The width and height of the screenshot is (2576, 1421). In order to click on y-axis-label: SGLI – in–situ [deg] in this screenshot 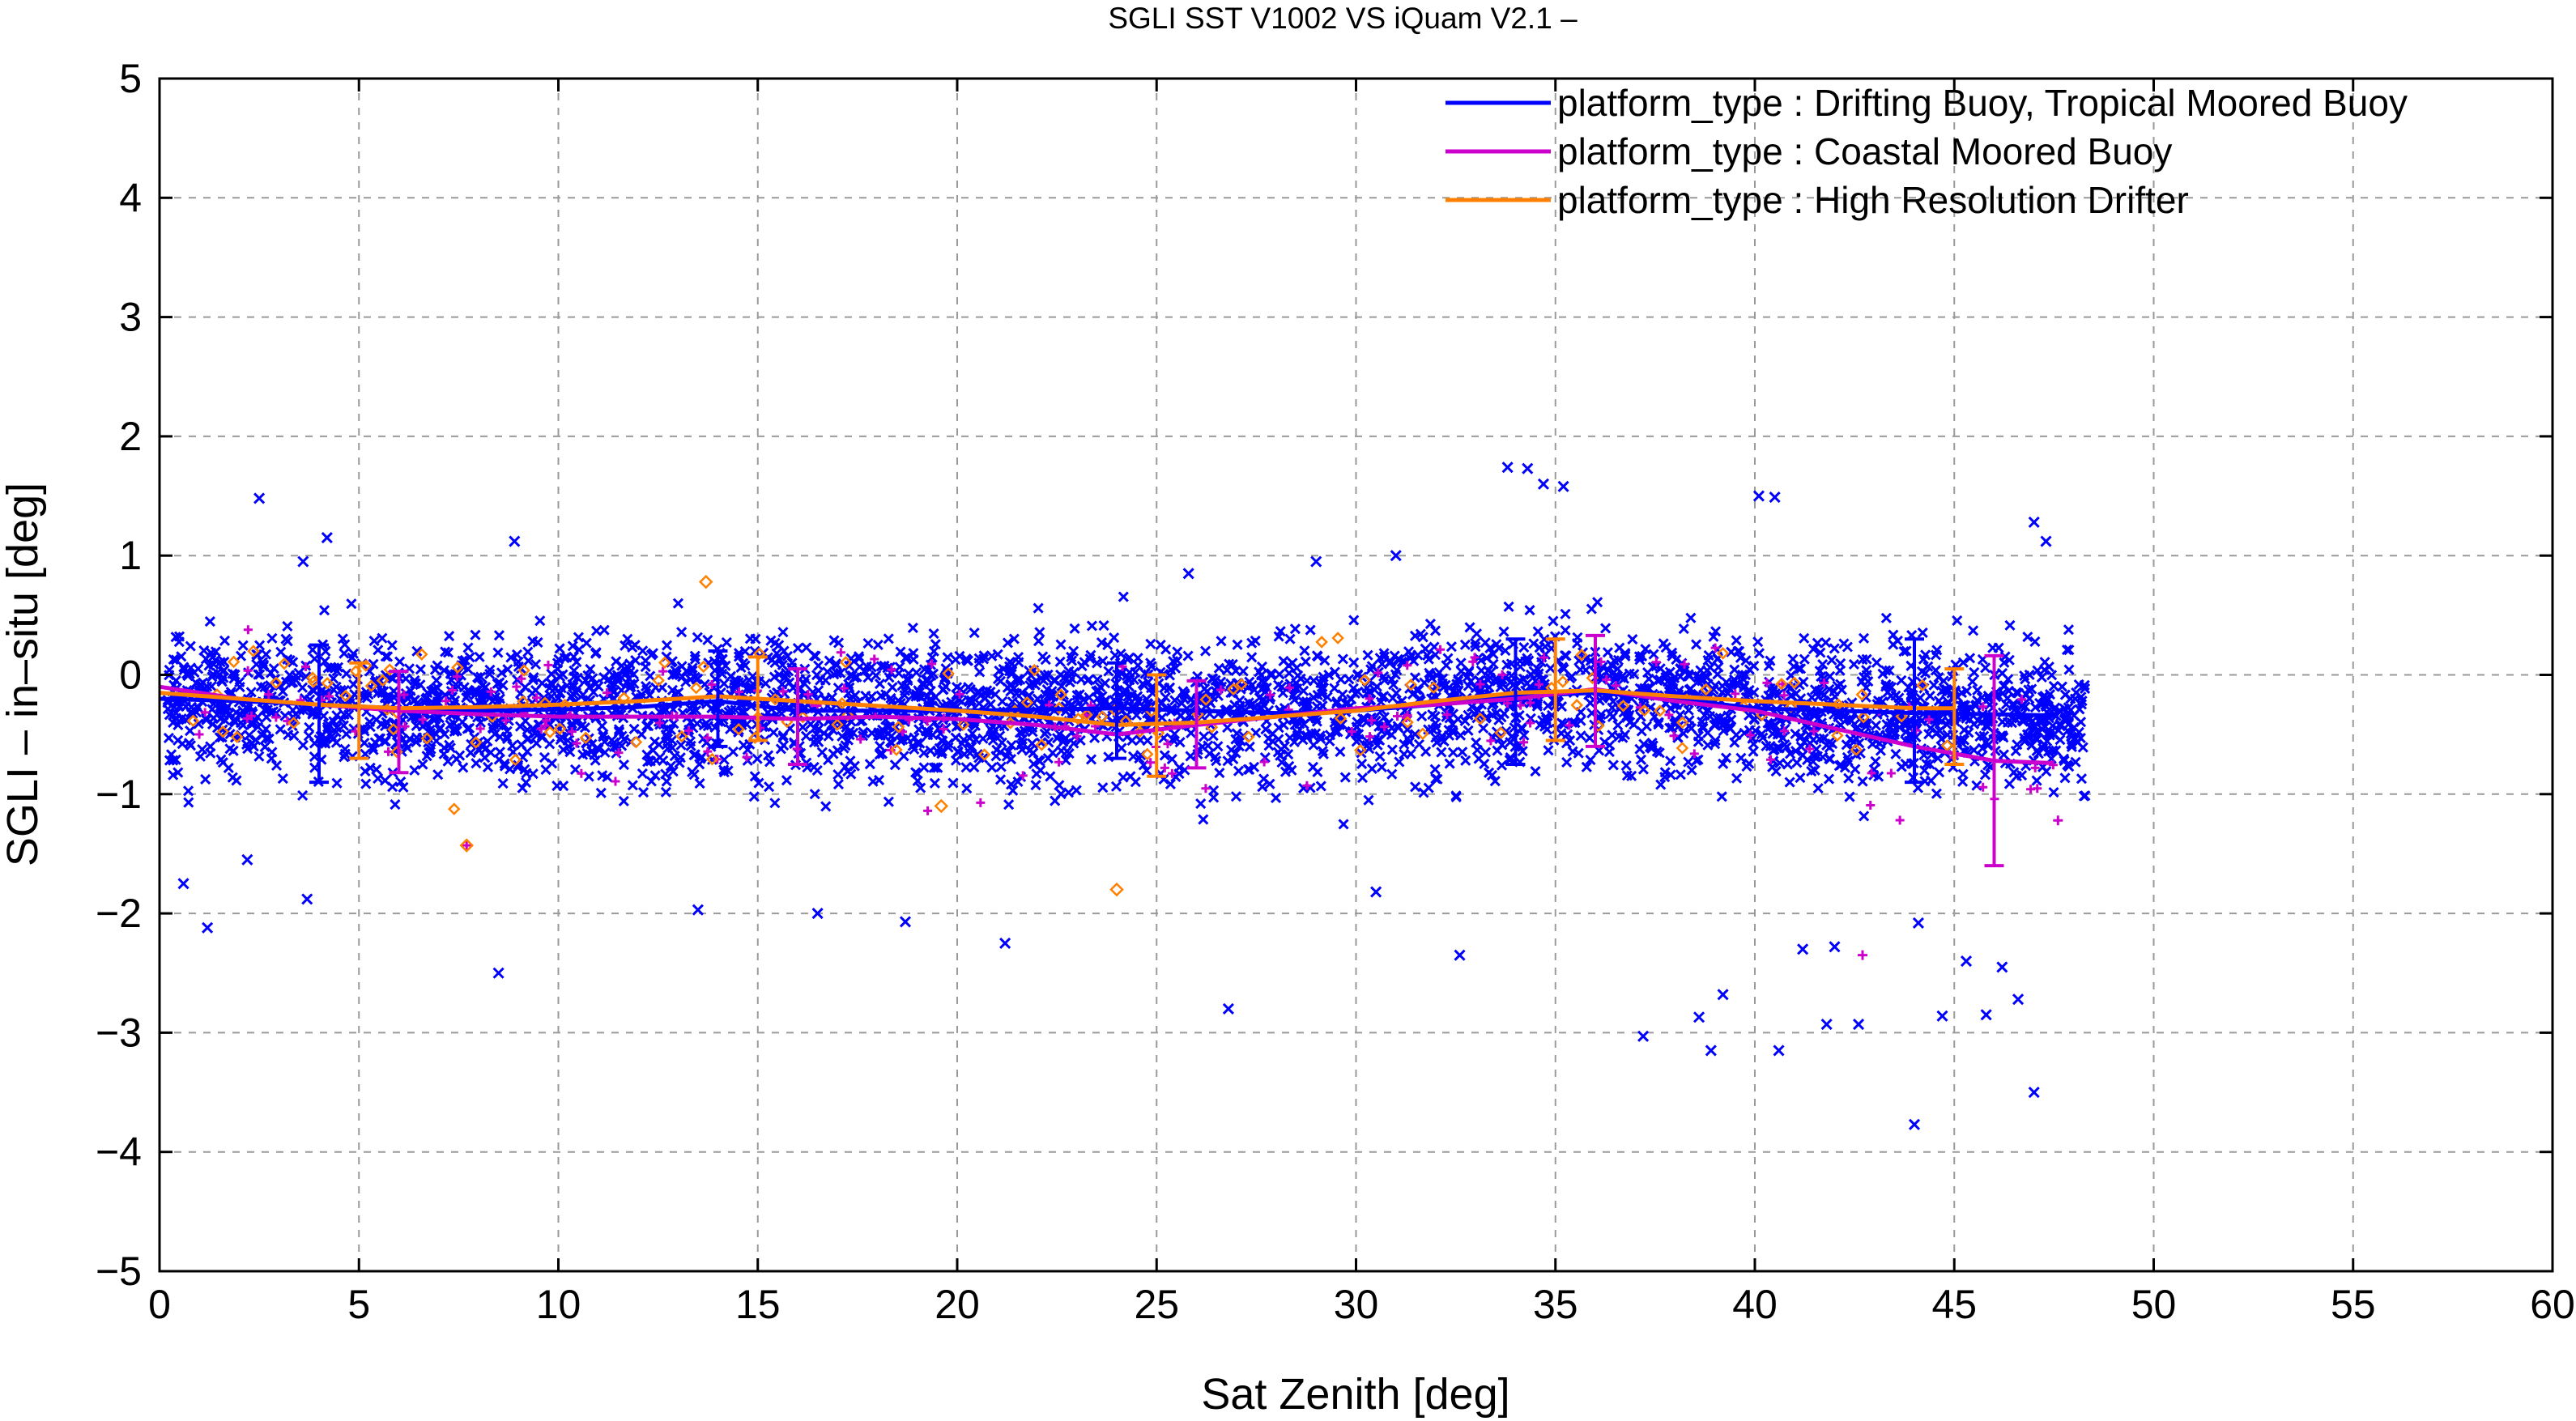, I will do `click(23, 674)`.